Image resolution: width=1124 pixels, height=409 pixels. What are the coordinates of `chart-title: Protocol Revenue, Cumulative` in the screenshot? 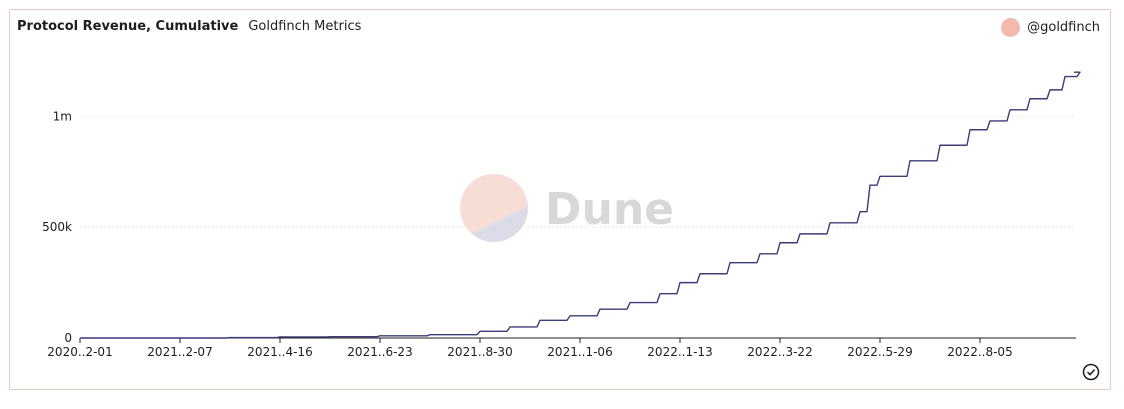 It's located at (128, 26).